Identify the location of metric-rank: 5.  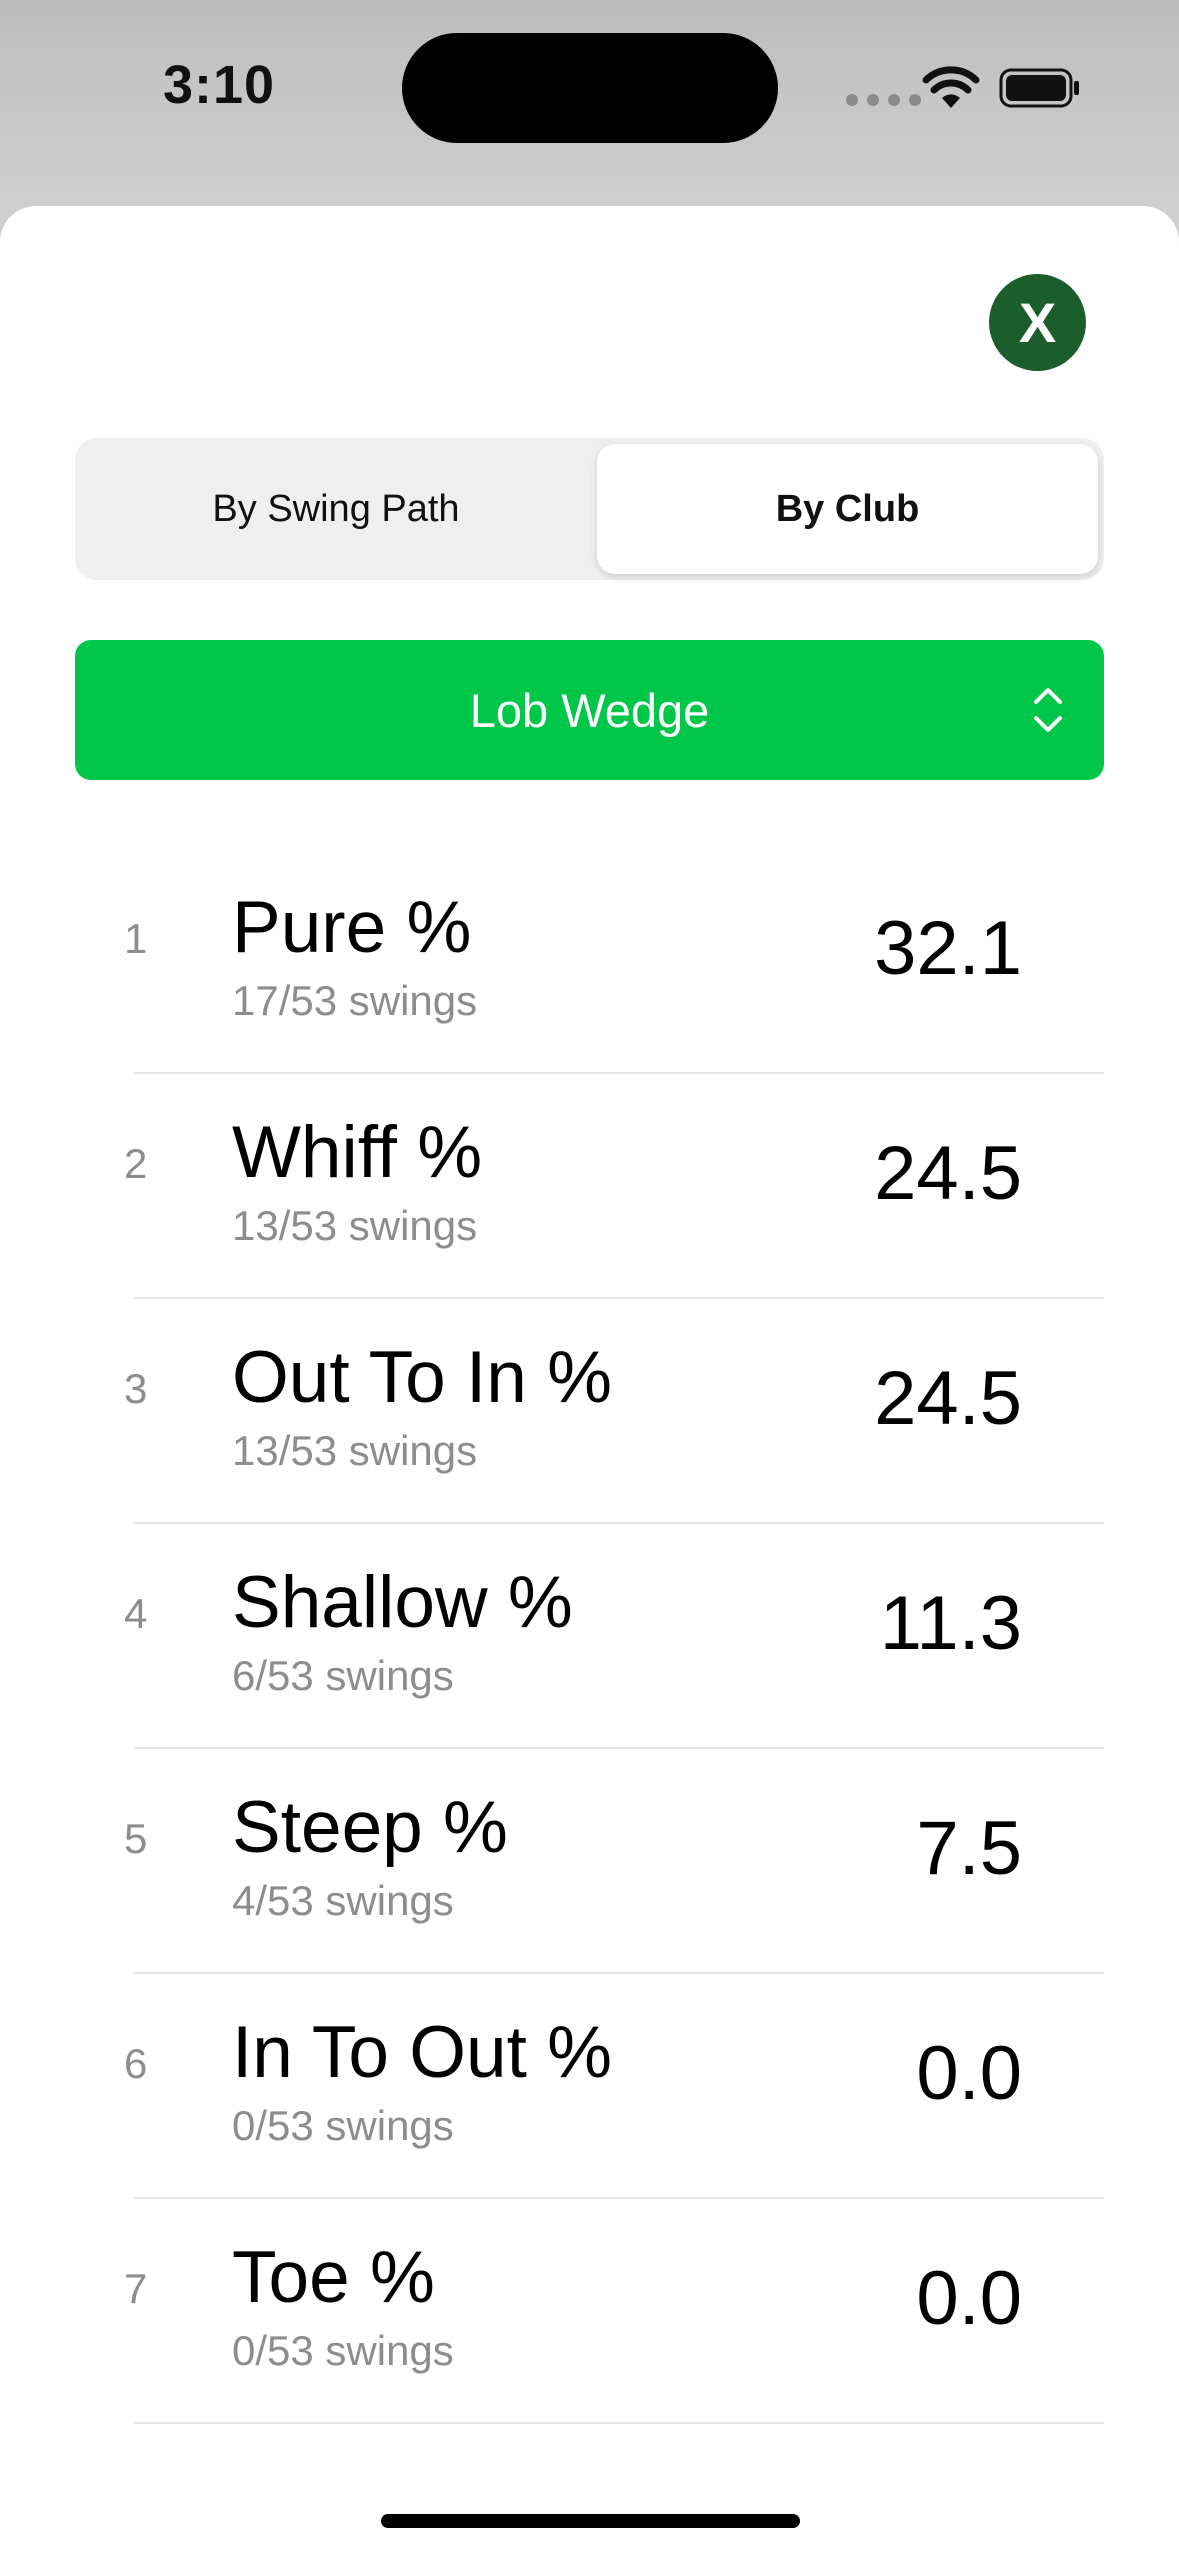
(136, 1838).